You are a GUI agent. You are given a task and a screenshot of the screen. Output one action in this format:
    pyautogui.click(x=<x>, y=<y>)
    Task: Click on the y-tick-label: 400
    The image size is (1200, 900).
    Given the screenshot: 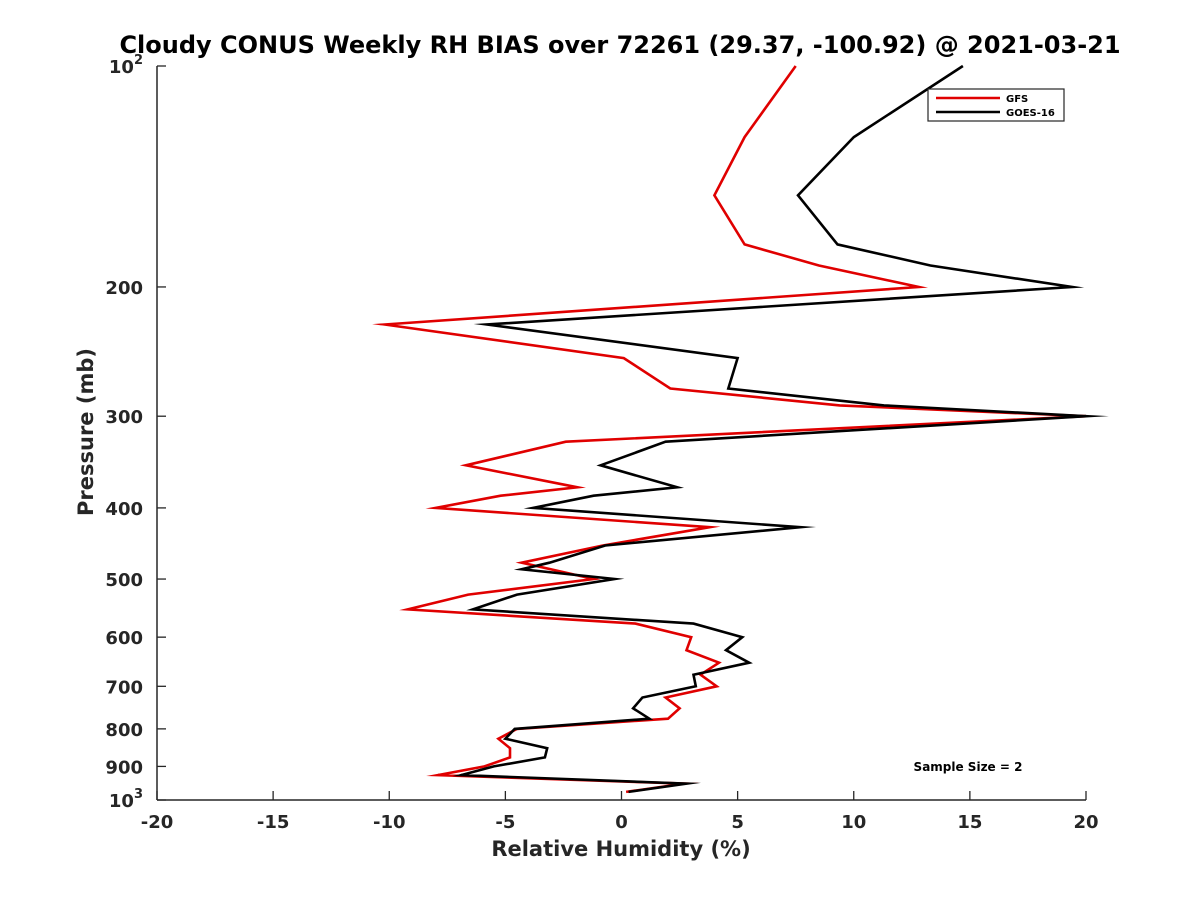 What is the action you would take?
    pyautogui.click(x=124, y=509)
    